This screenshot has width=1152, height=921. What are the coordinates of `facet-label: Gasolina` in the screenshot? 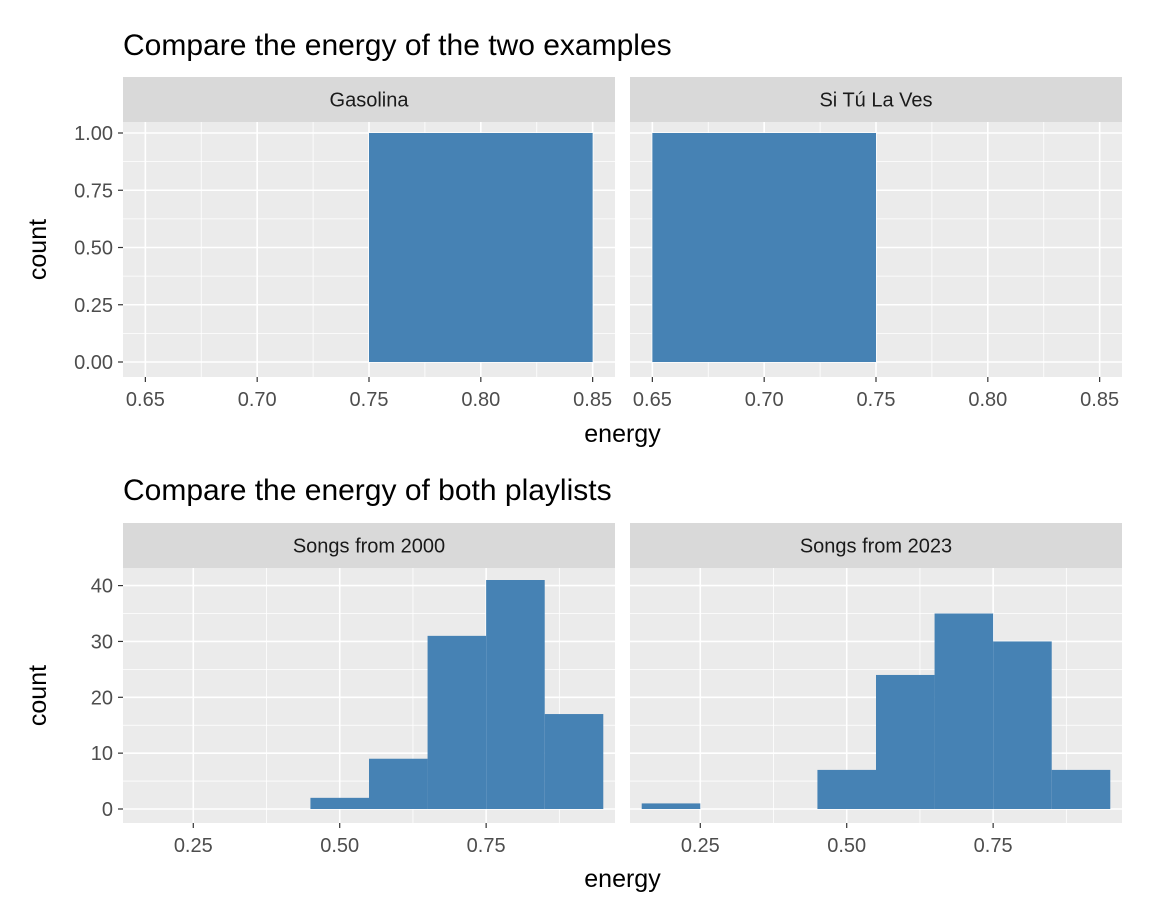 It's located at (370, 101).